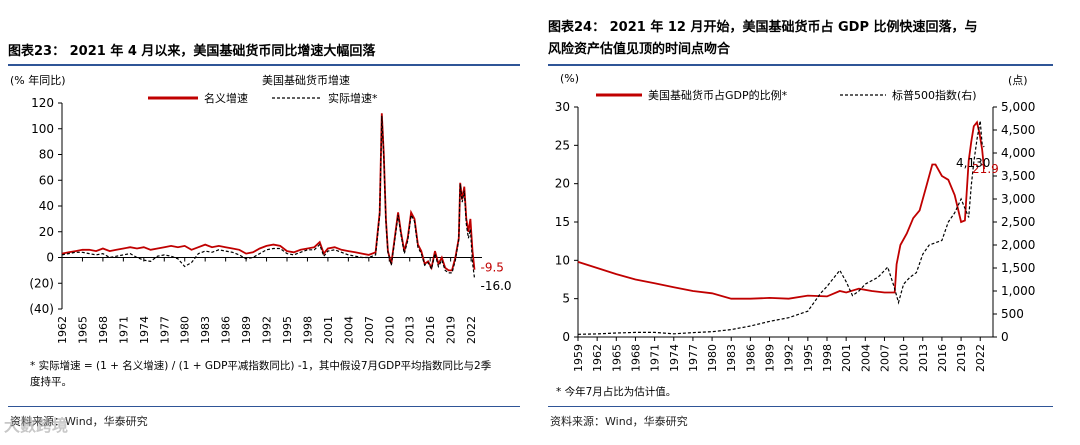 This screenshot has height=445, width=1080. Describe the element at coordinates (800, 65) in the screenshot. I see `right-title-rule` at that location.